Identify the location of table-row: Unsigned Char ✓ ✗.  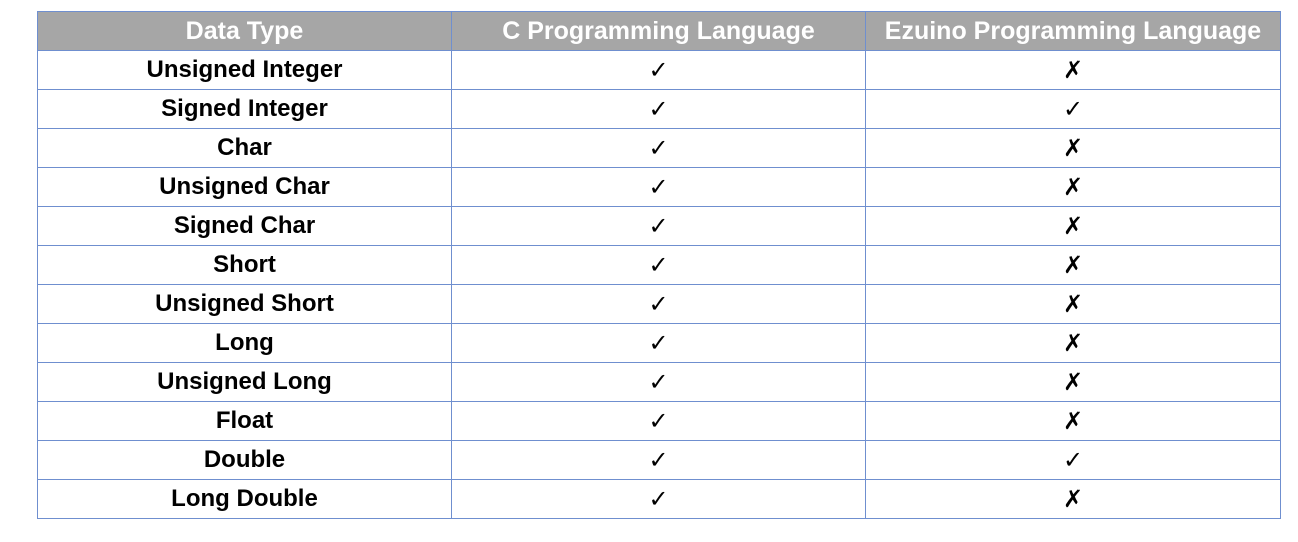
(659, 187).